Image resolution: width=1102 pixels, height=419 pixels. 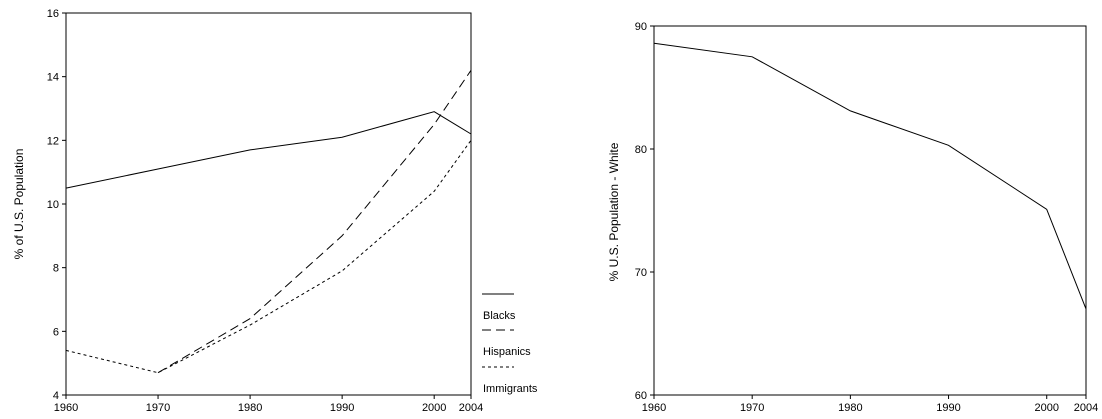 I want to click on y-tick-label: 14, so click(x=53, y=78).